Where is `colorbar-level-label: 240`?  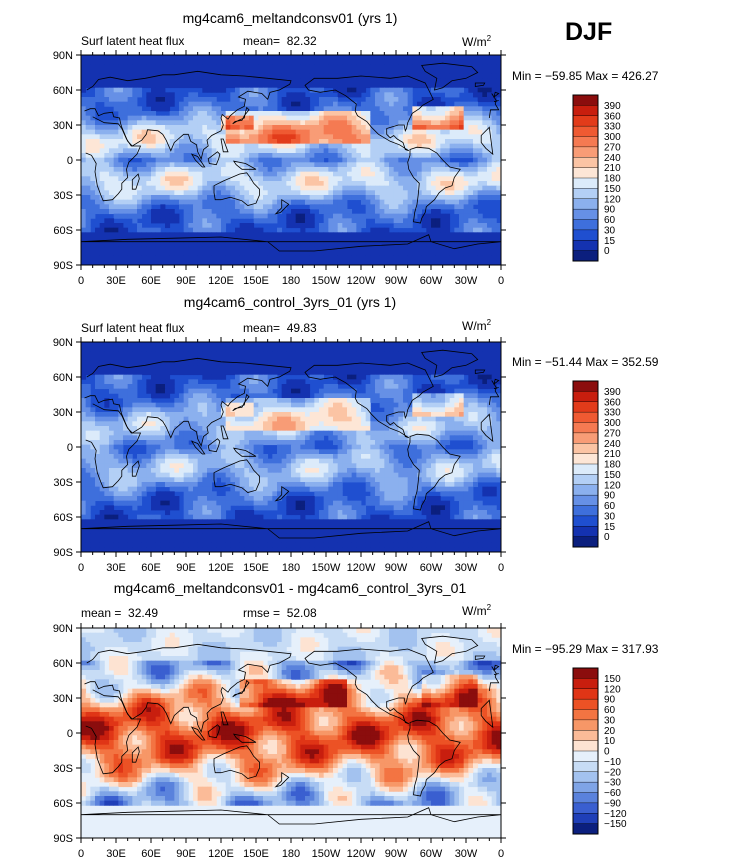
colorbar-level-label: 240 is located at coordinates (612, 158).